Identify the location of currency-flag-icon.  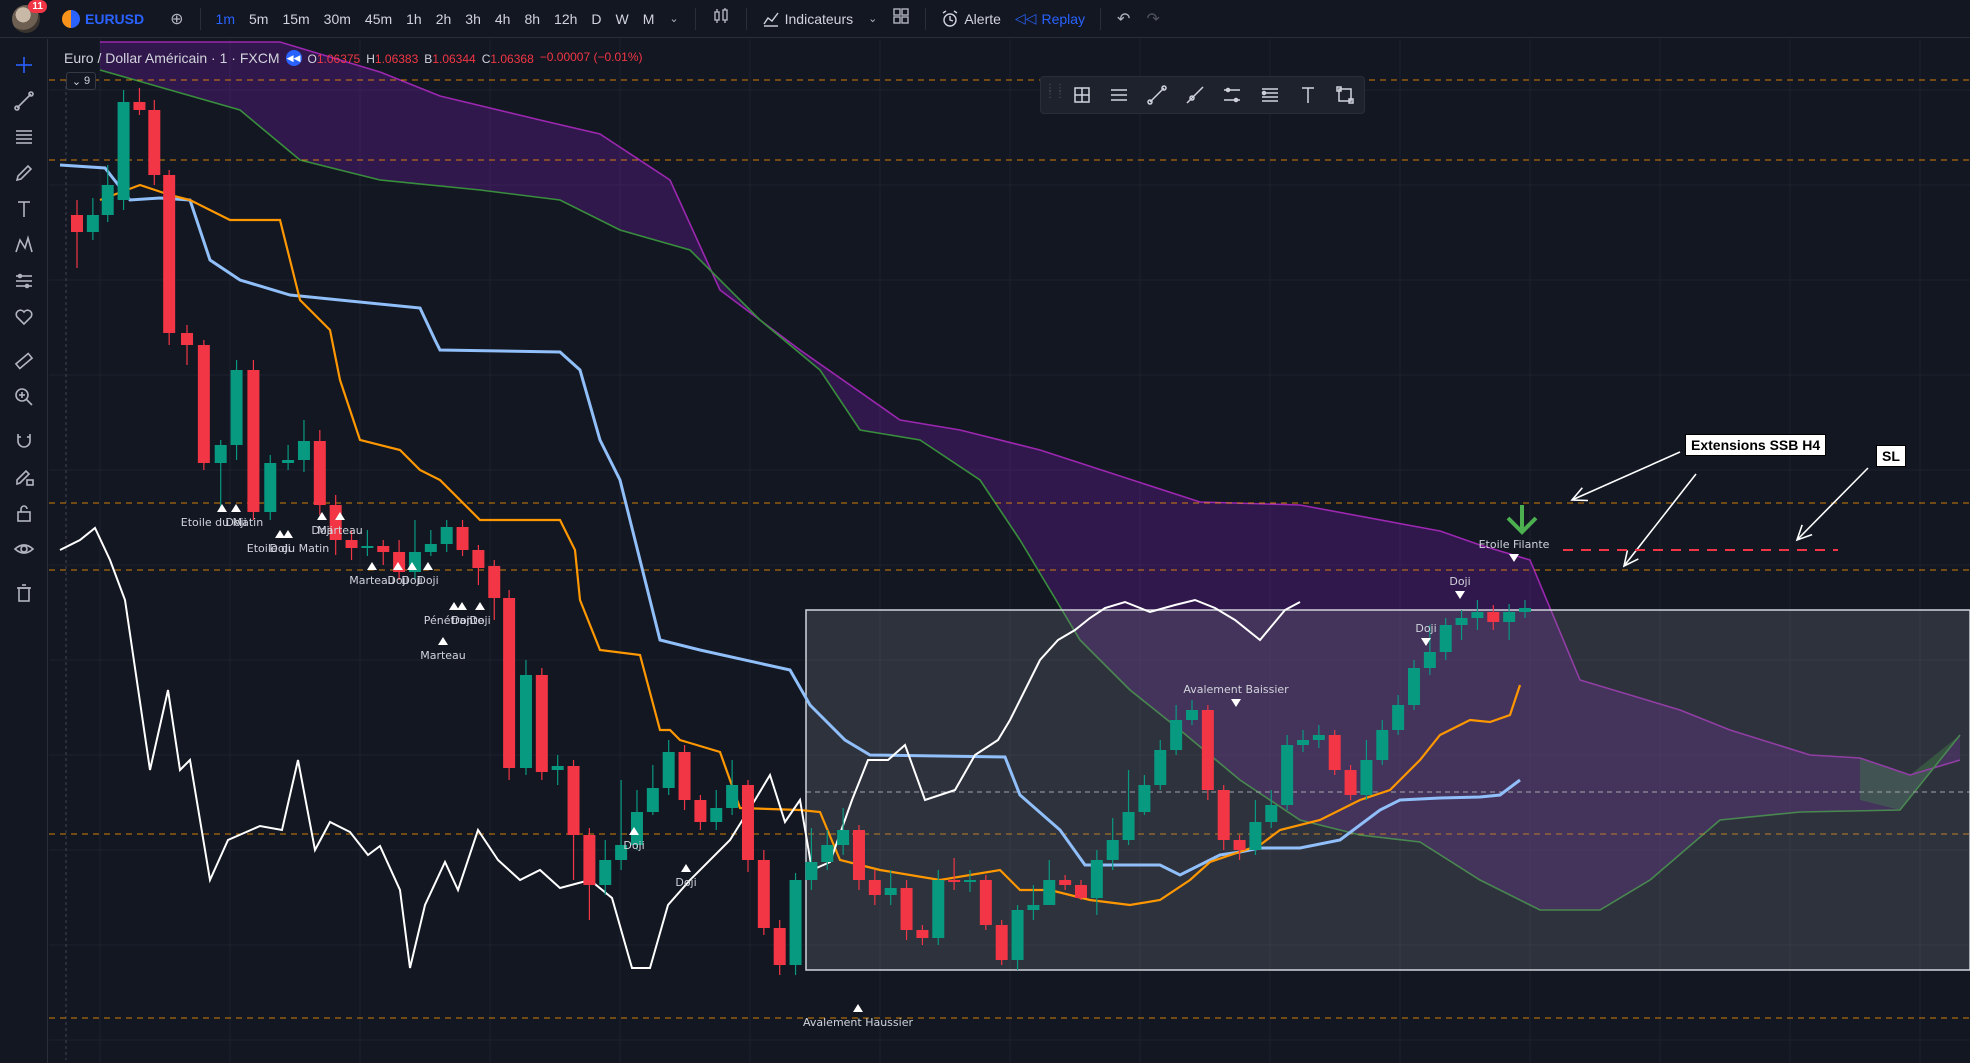
(71, 18).